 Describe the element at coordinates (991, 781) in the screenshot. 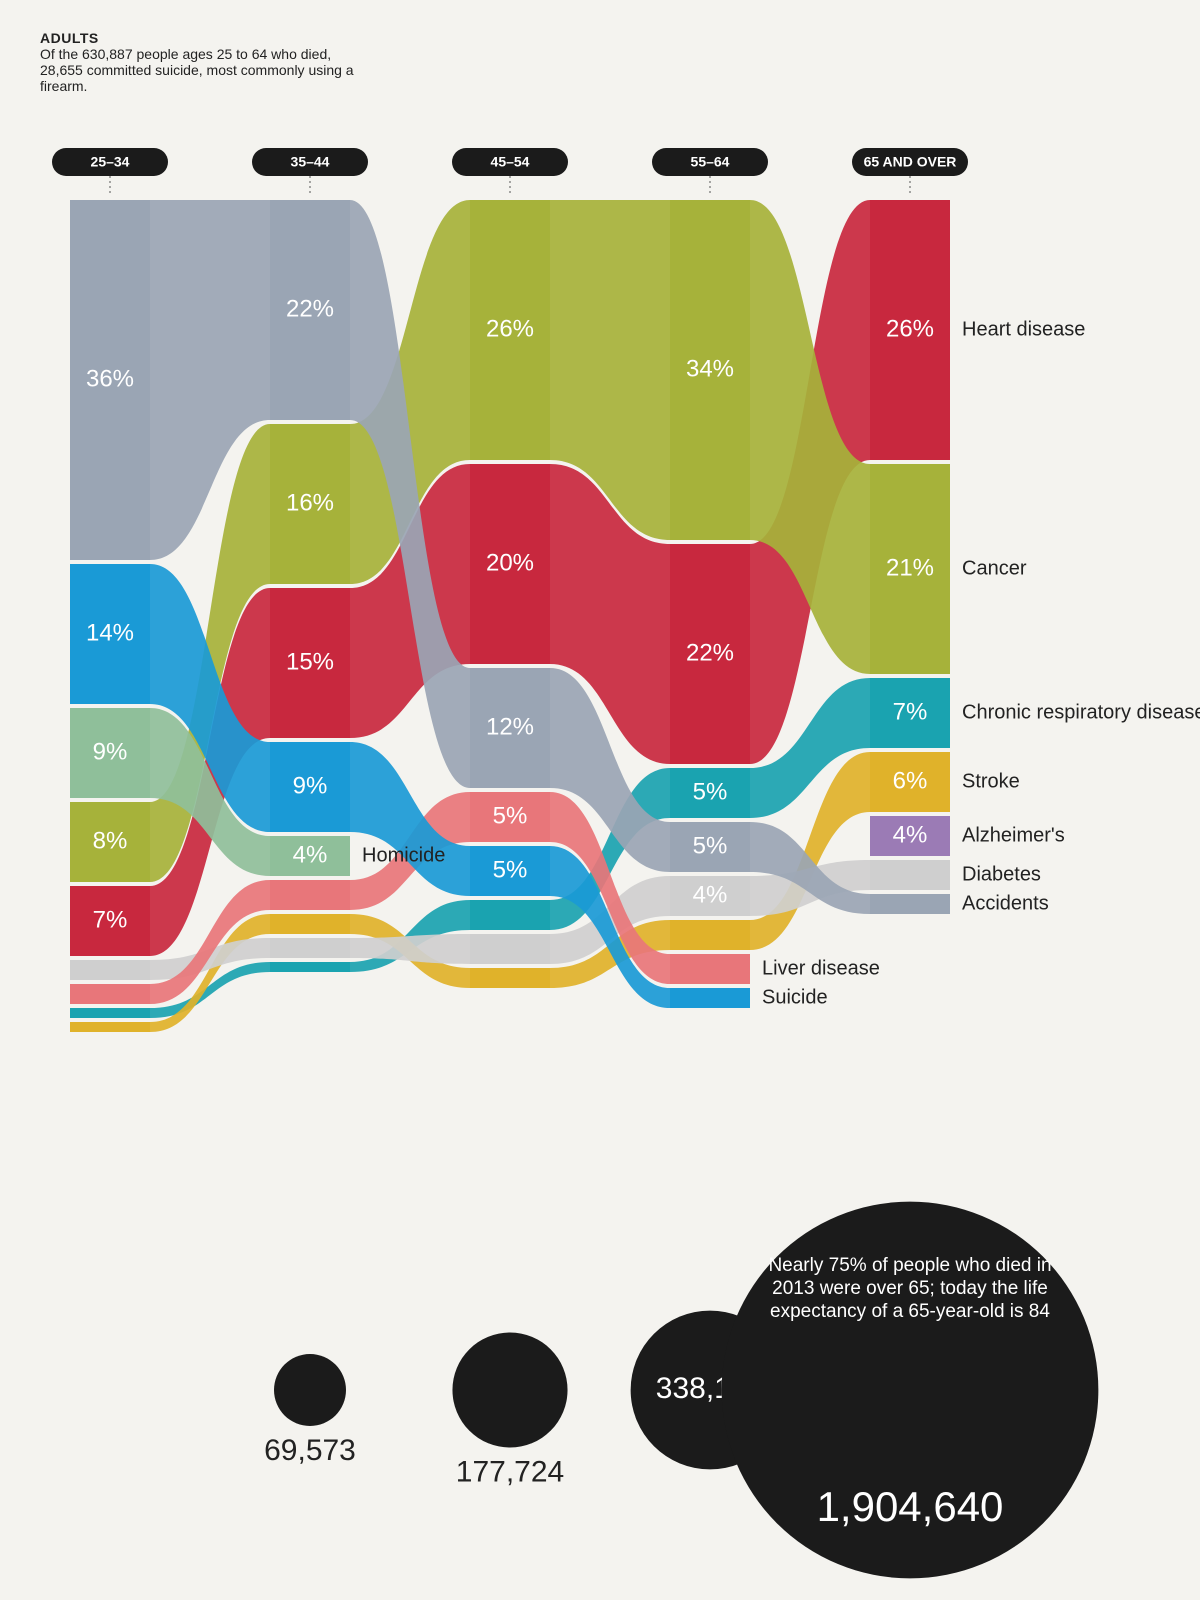

I see `series-label: Stroke` at that location.